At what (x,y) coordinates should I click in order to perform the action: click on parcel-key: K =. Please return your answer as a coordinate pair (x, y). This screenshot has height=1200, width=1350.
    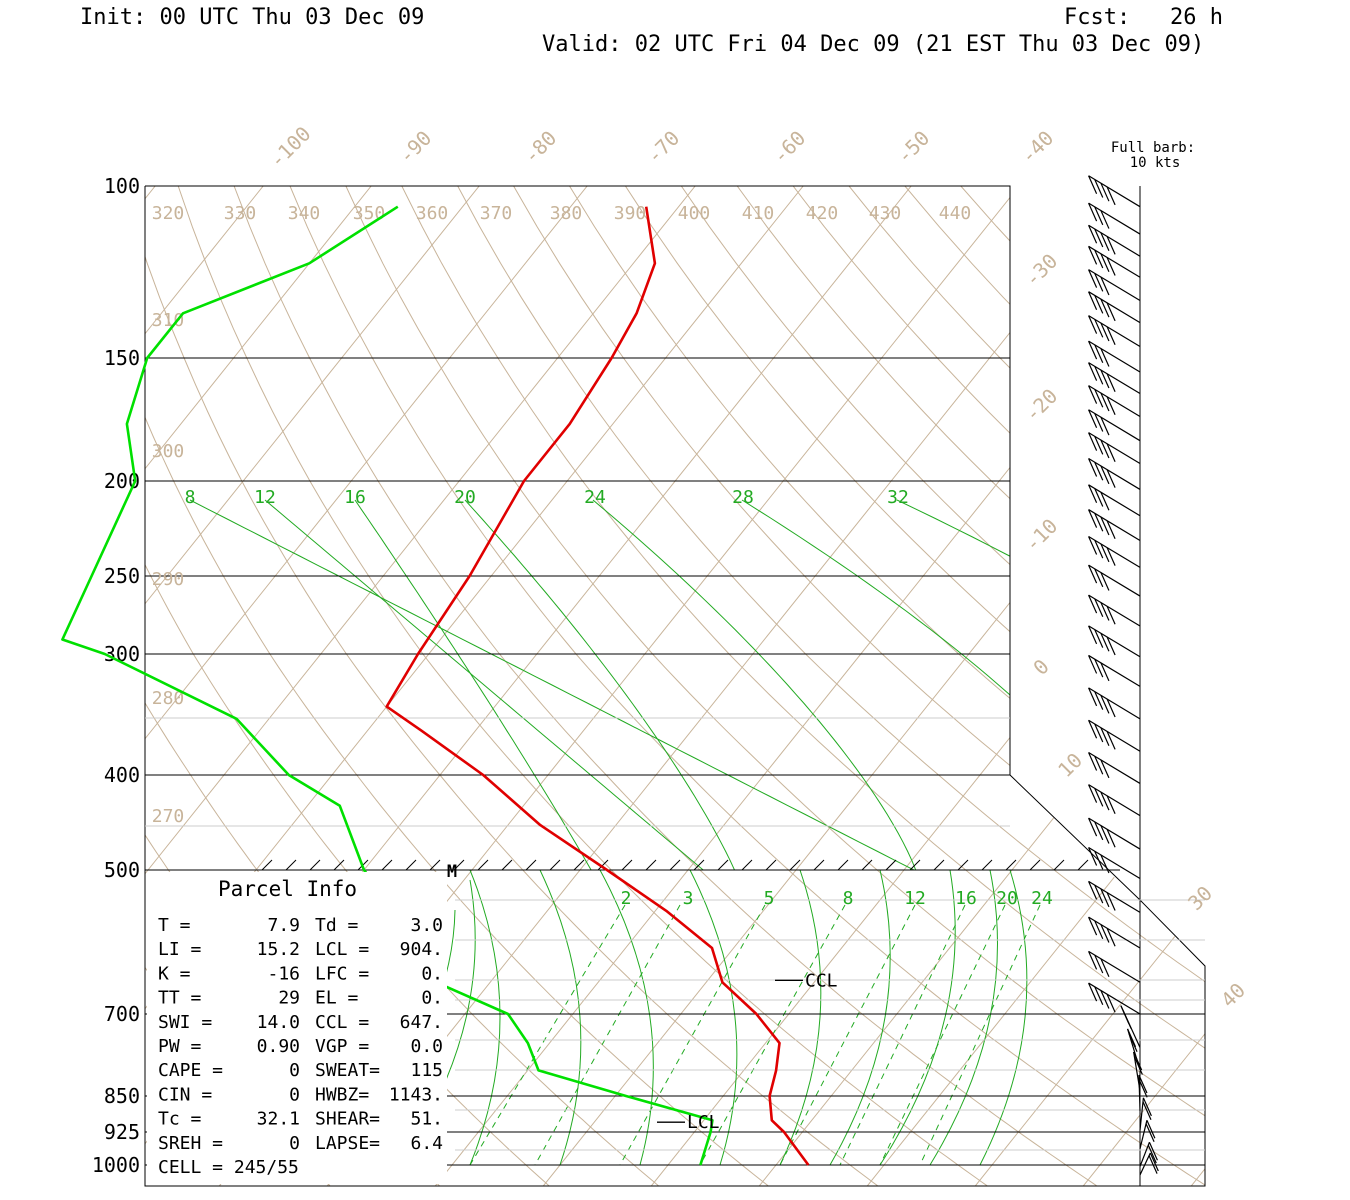
    Looking at the image, I should click on (174, 973).